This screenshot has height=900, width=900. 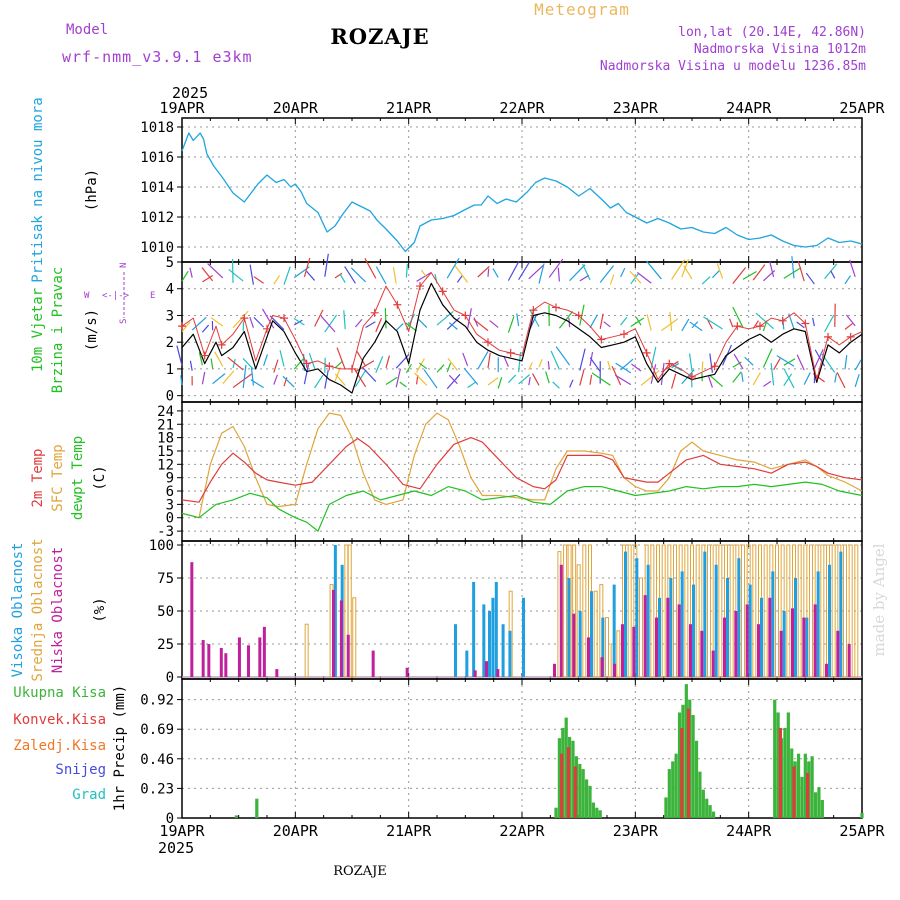 What do you see at coordinates (152, 296) in the screenshot?
I see `compass-east-label: E` at bounding box center [152, 296].